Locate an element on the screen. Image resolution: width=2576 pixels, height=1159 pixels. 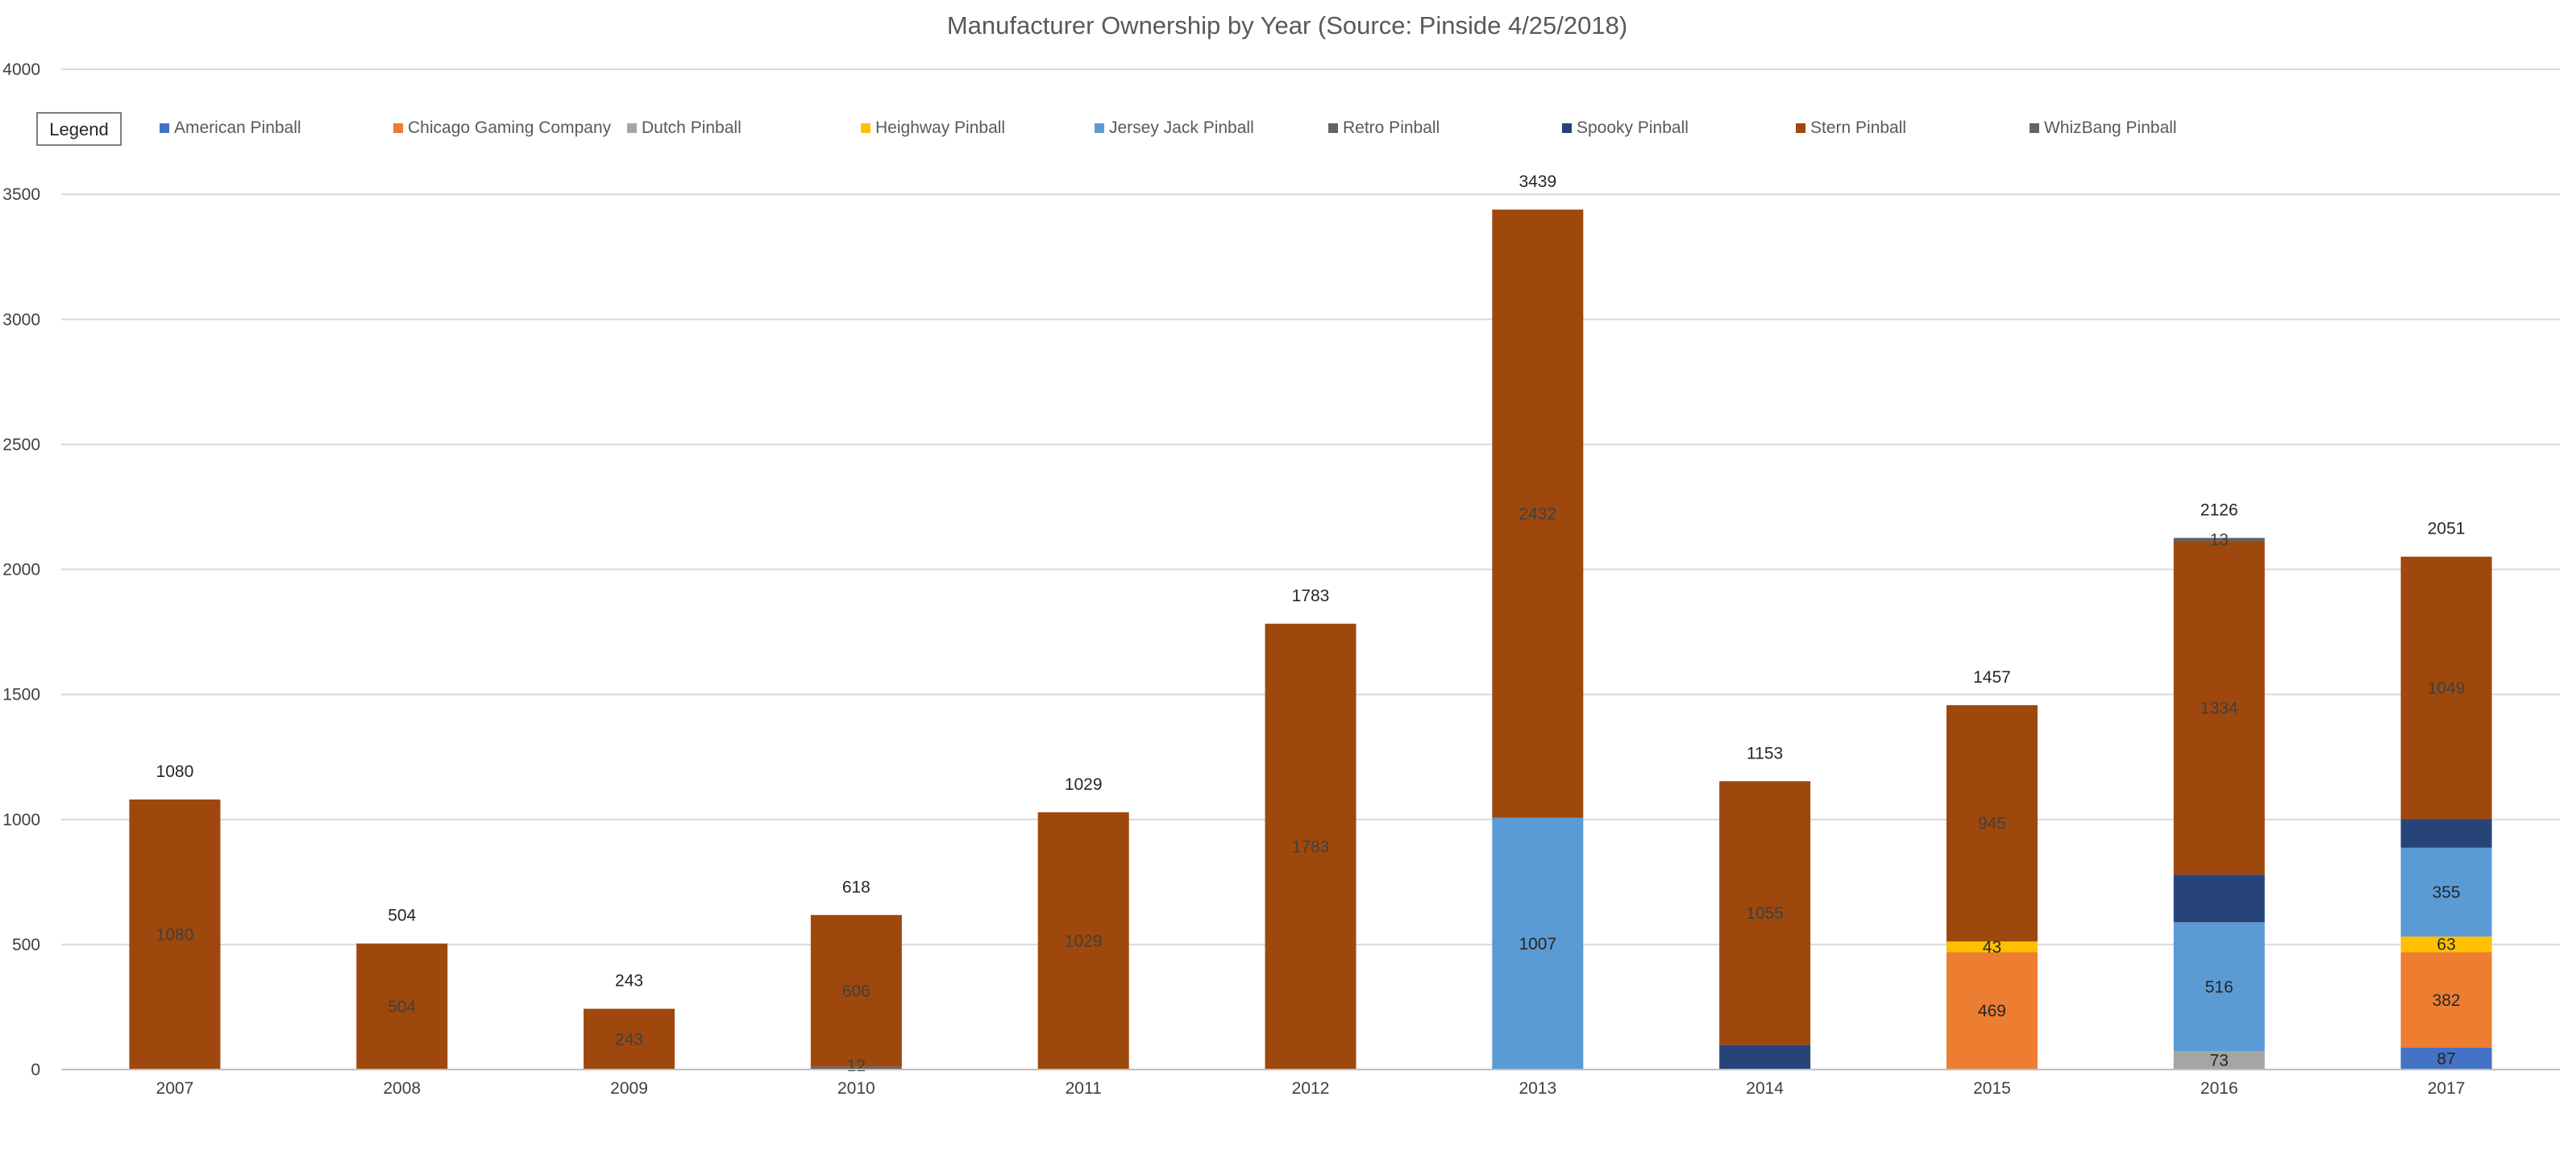
x-tick-label-2011: 2011 is located at coordinates (1084, 1088).